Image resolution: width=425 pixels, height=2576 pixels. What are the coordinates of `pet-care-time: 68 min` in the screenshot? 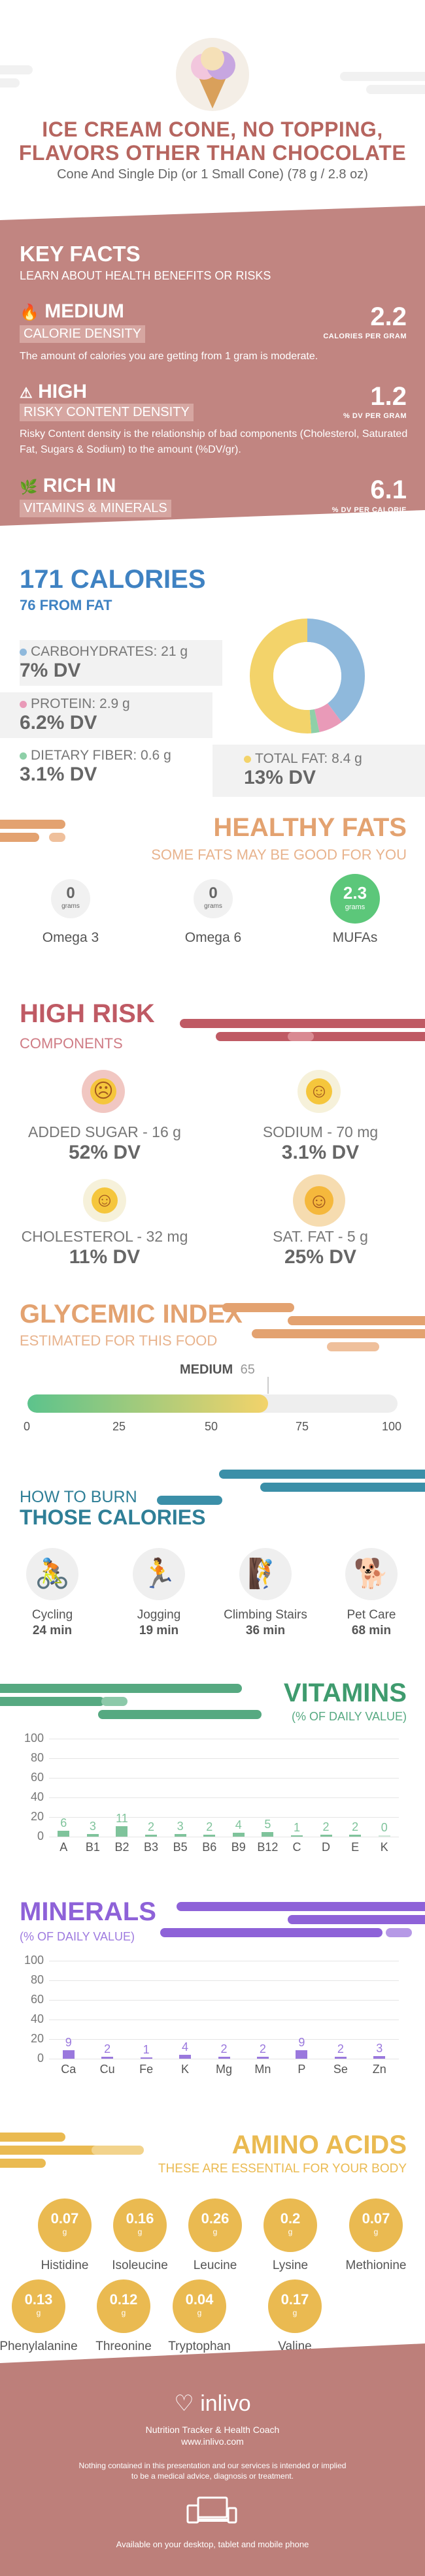 It's located at (371, 1630).